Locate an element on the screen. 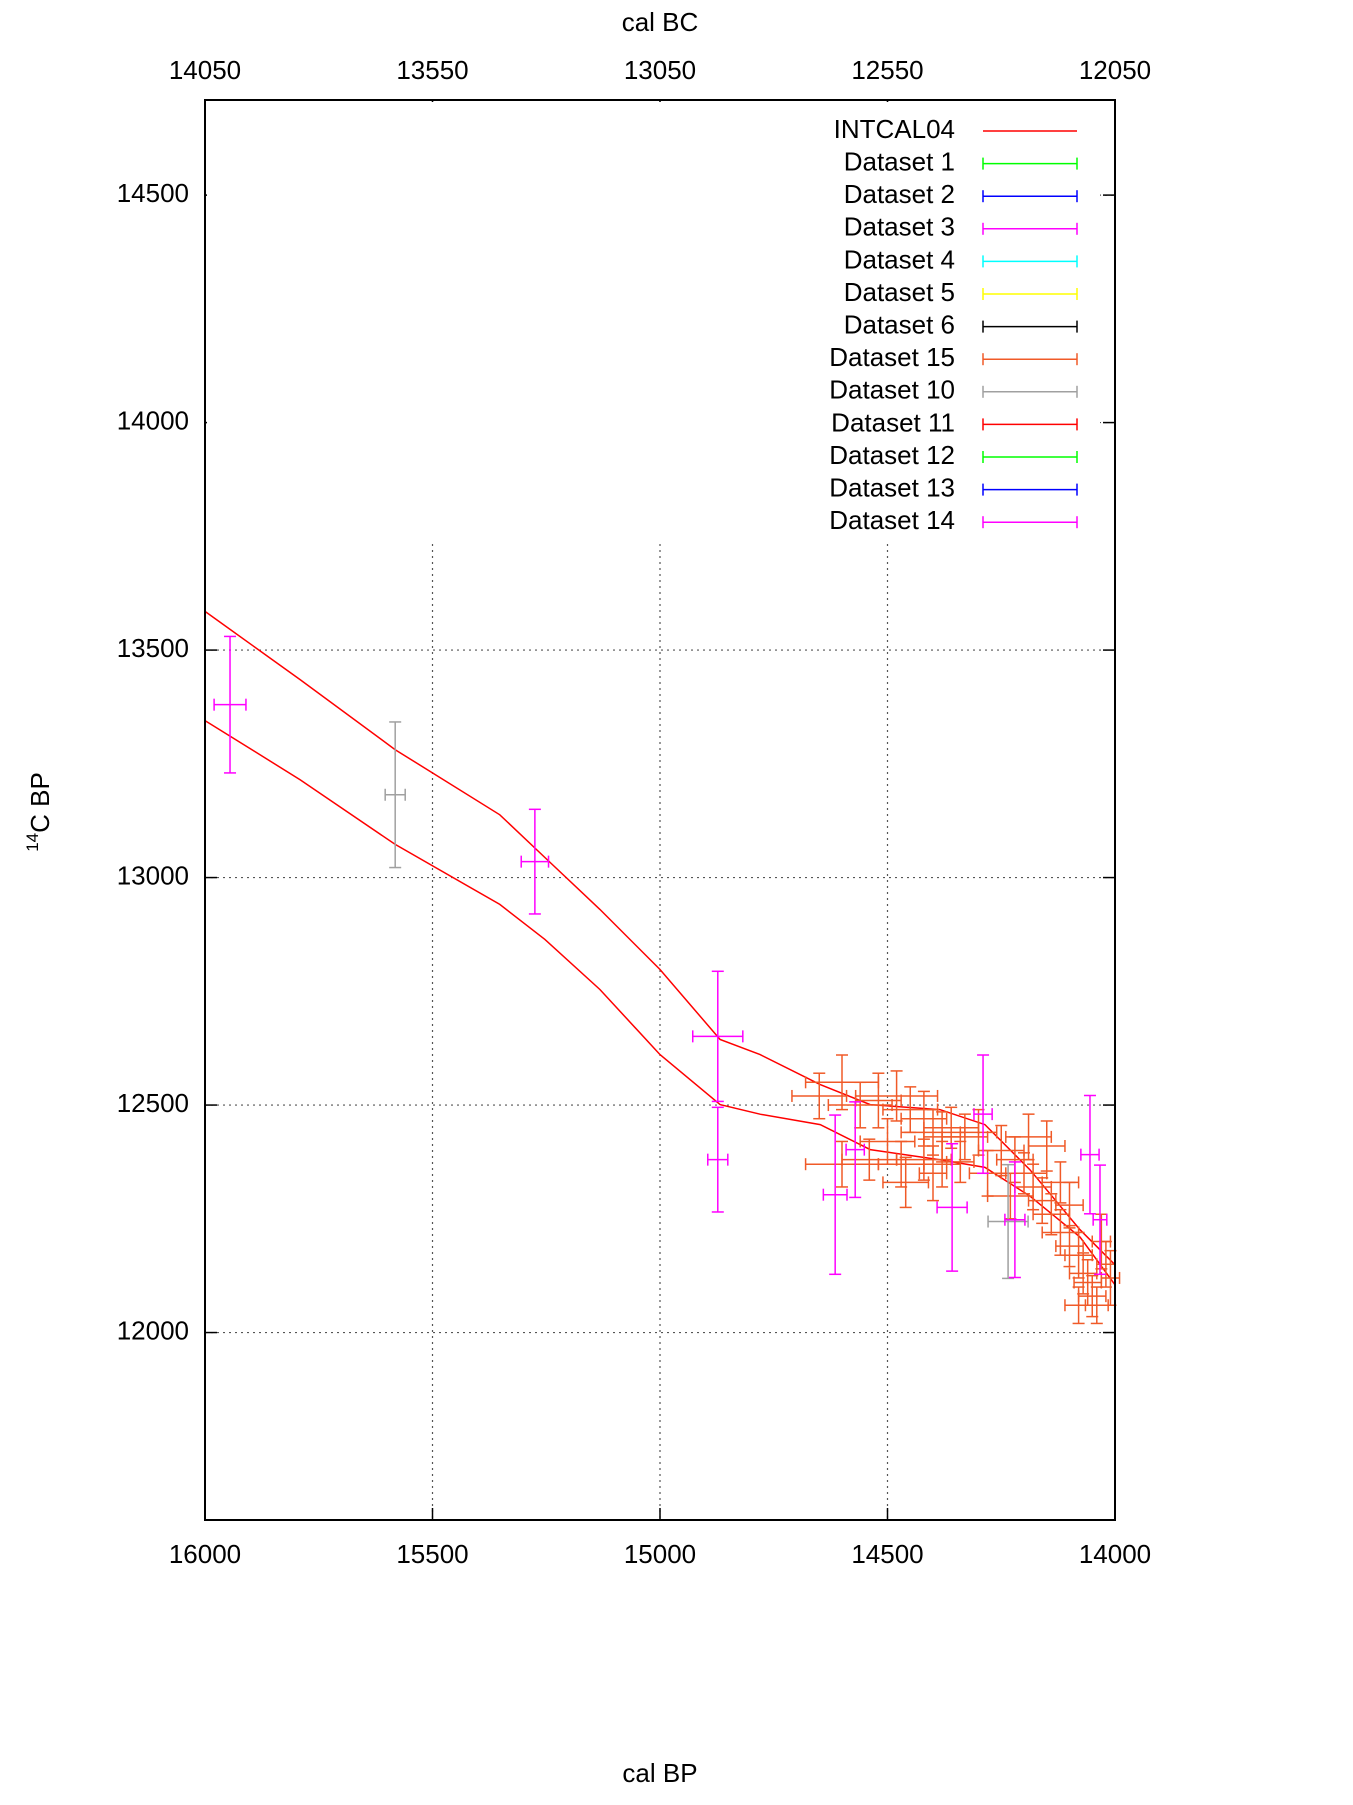 The image size is (1353, 1805). legend-label: Dataset 11 is located at coordinates (893, 422).